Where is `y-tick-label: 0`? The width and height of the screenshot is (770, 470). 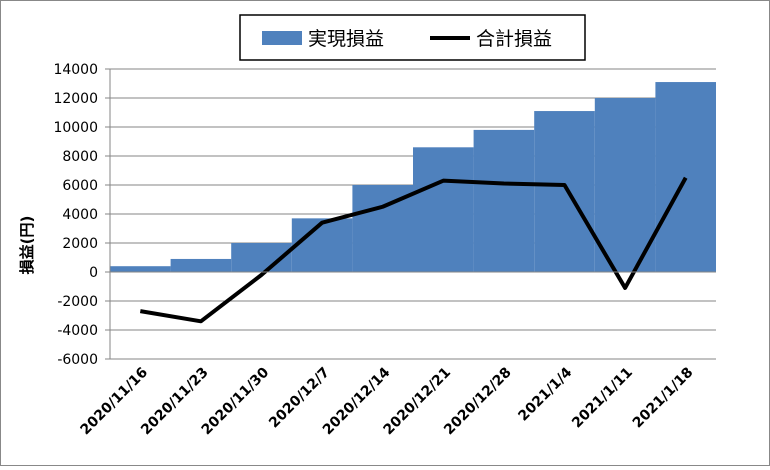
y-tick-label: 0 is located at coordinates (93, 273).